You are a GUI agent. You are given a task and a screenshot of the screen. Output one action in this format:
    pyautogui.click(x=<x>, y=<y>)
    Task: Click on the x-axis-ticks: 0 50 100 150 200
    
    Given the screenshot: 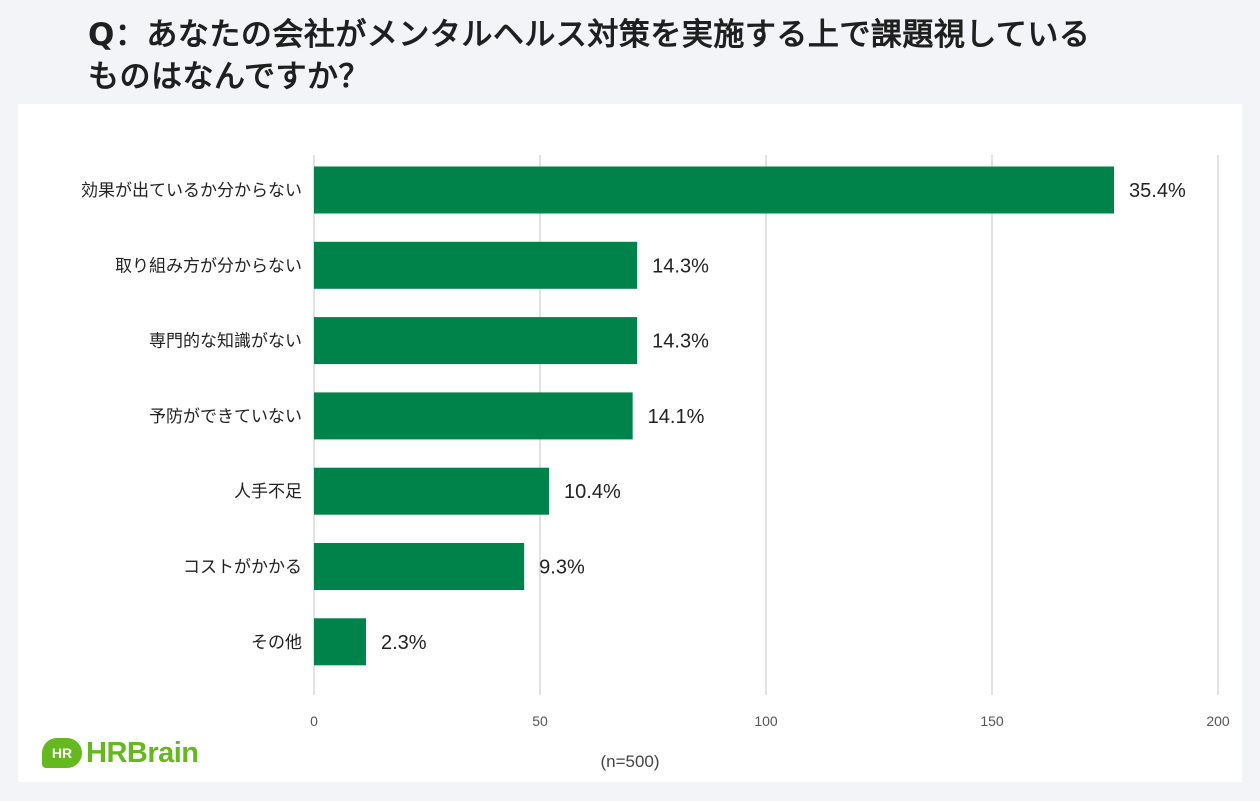 What is the action you would take?
    pyautogui.click(x=770, y=721)
    